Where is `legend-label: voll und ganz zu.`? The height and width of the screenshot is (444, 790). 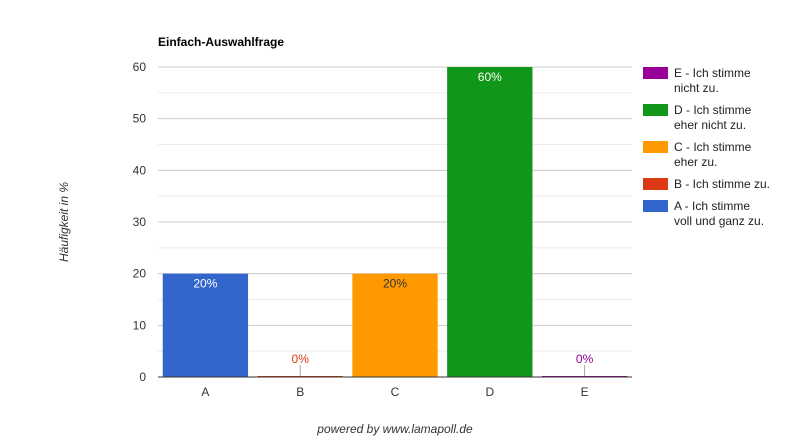 legend-label: voll und ganz zu. is located at coordinates (719, 221).